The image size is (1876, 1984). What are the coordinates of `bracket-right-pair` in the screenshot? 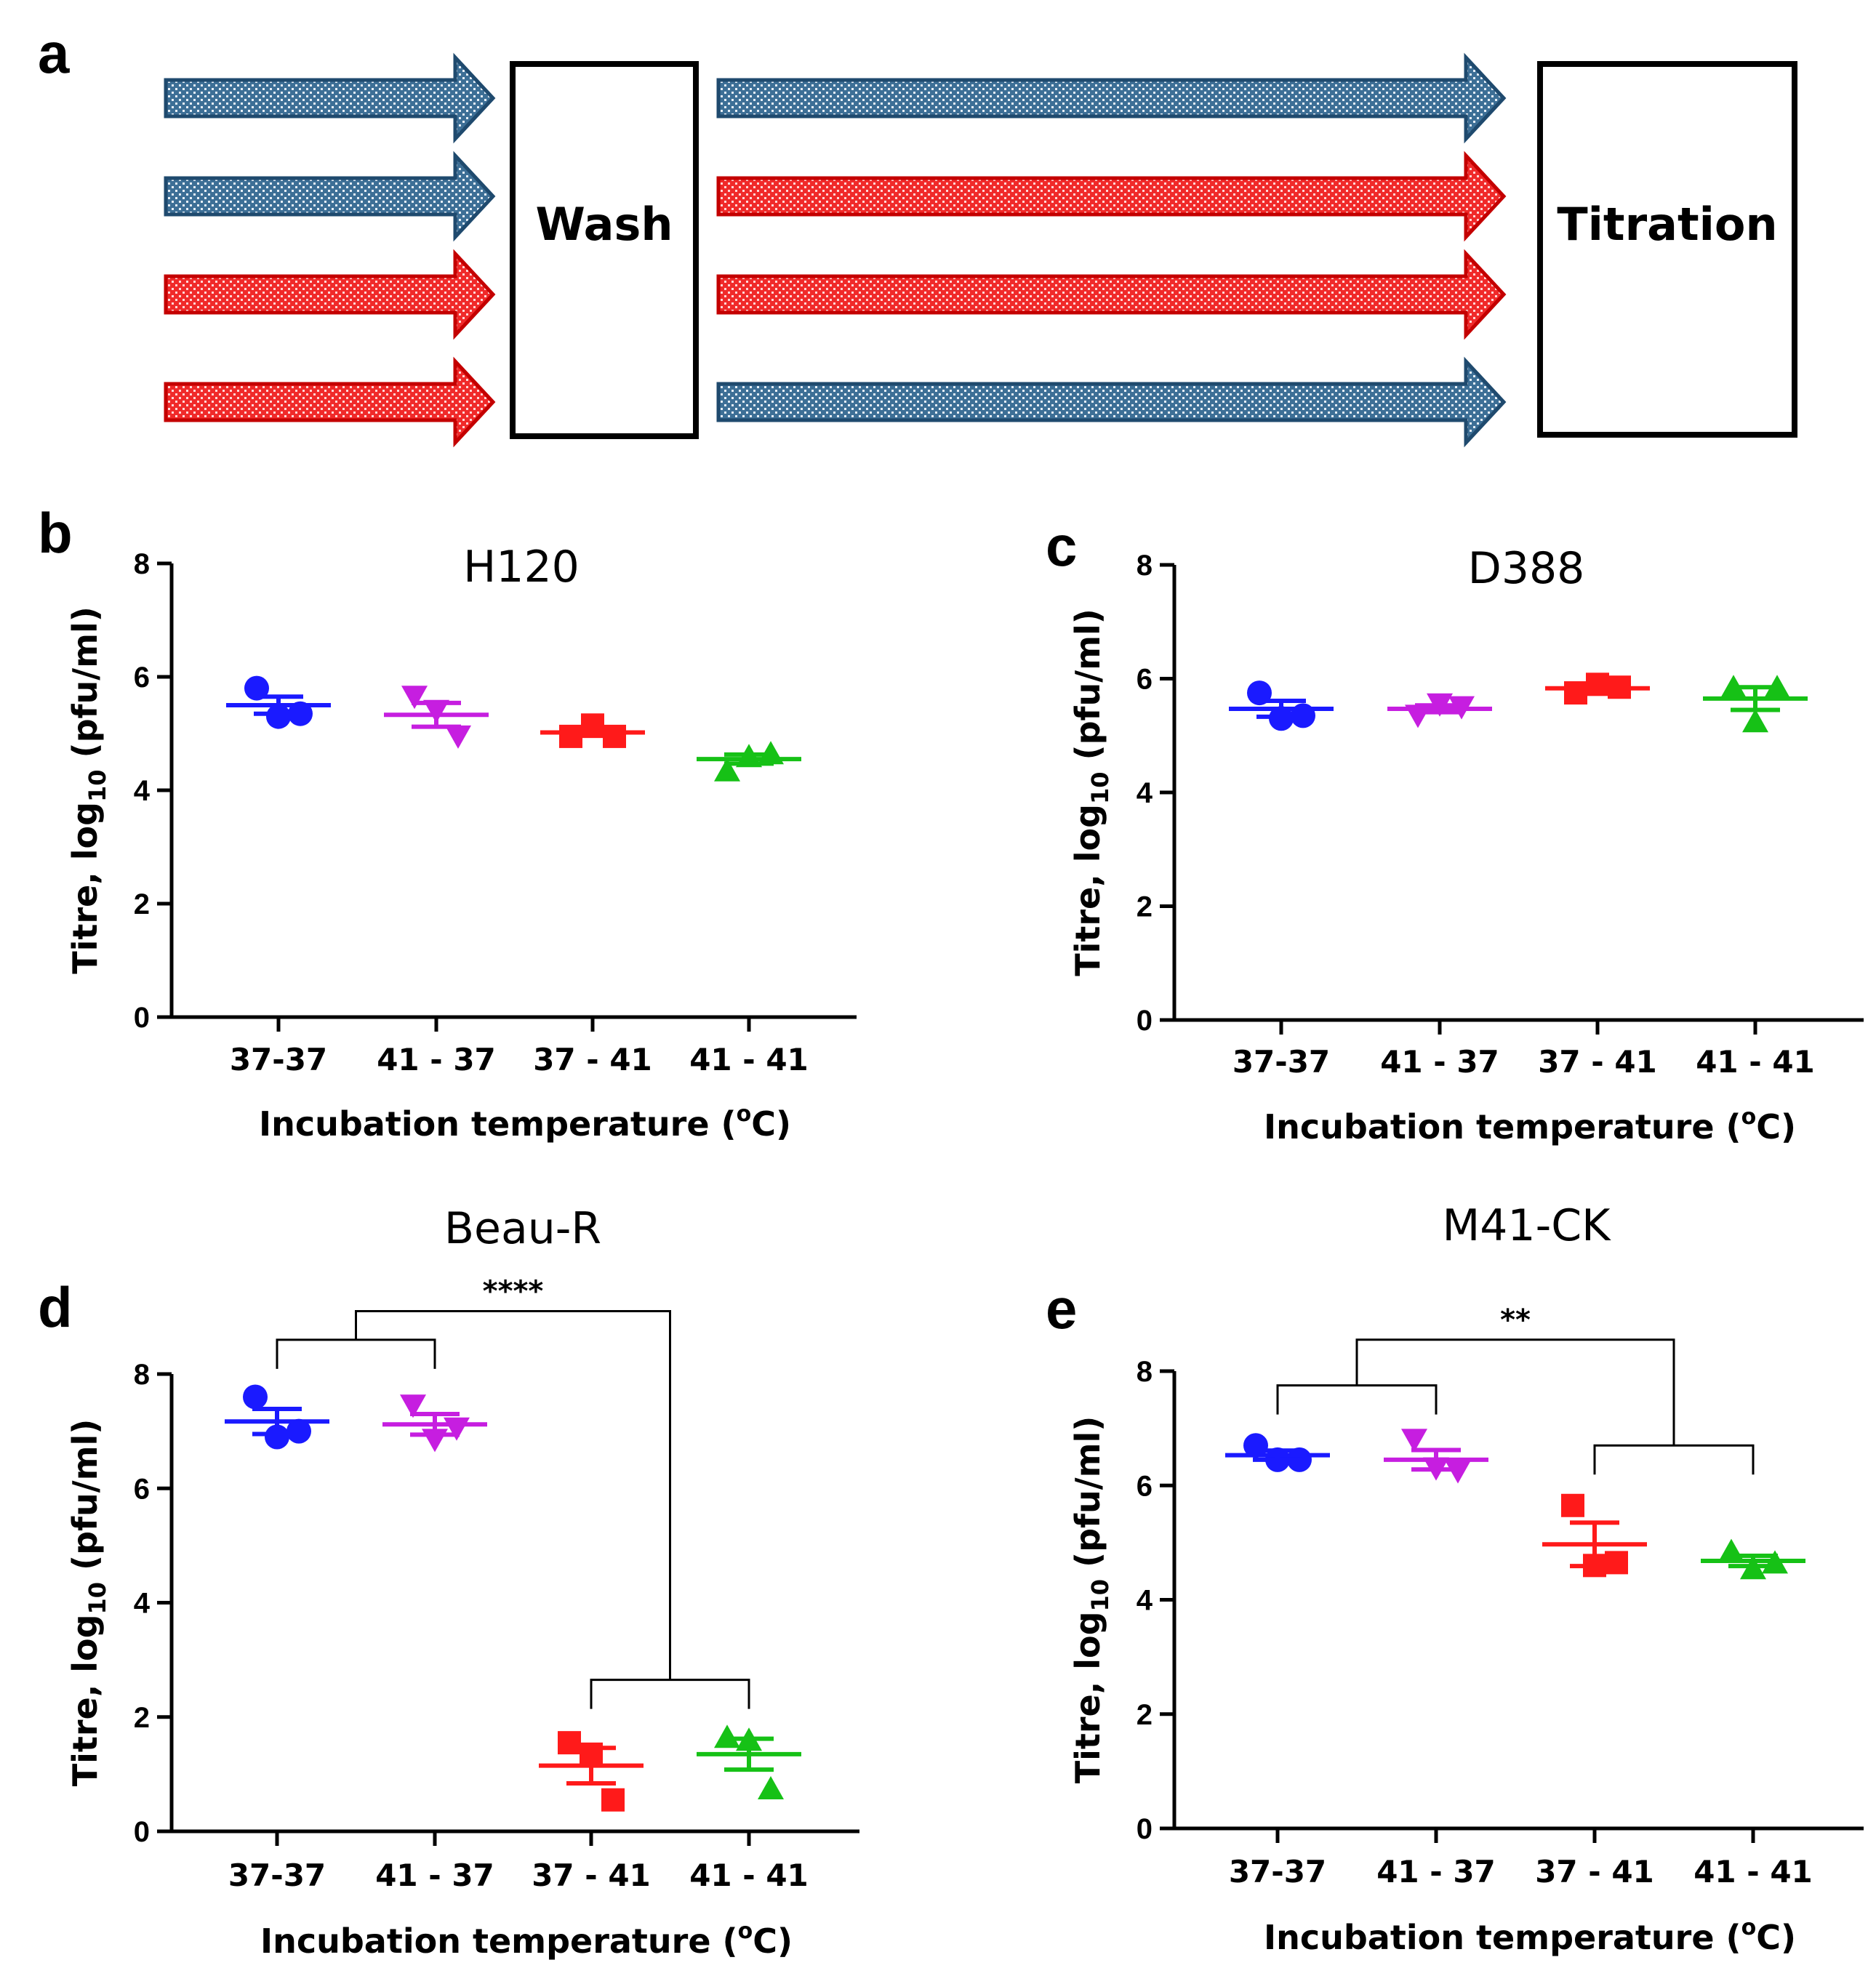 It's located at (1674, 1459).